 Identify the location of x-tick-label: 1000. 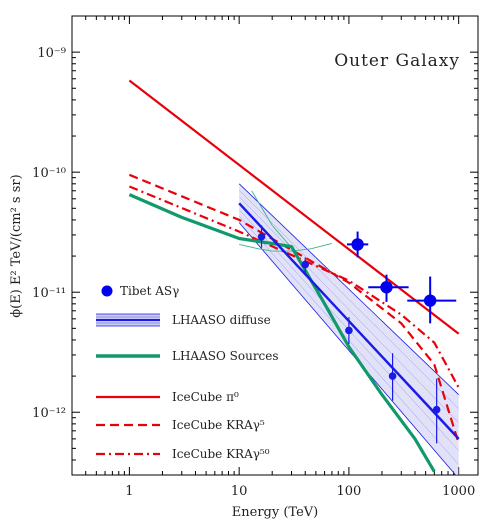
(458, 491).